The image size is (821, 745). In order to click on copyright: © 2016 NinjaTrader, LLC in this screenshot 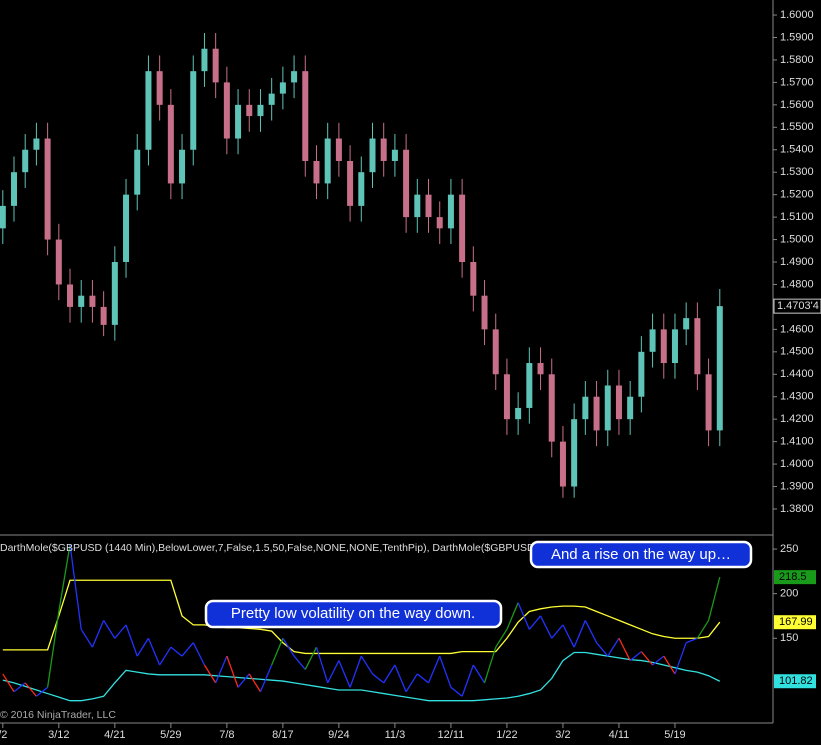, I will do `click(58, 715)`.